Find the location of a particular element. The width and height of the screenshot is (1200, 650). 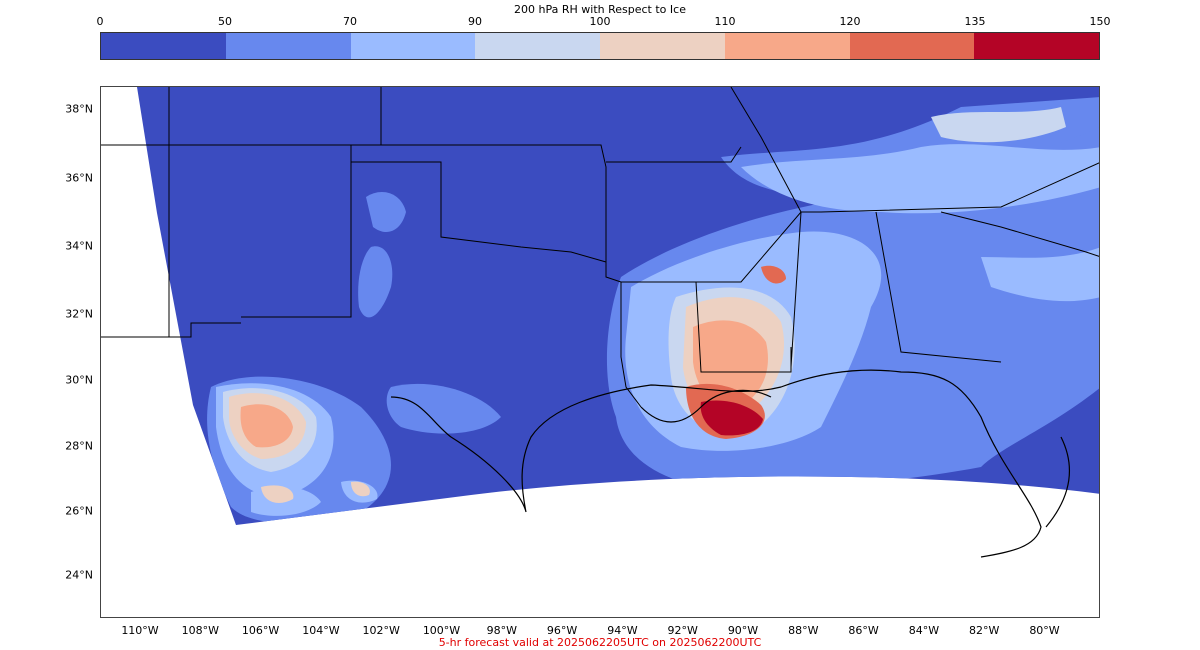

longitude-label: 100°W is located at coordinates (441, 630).